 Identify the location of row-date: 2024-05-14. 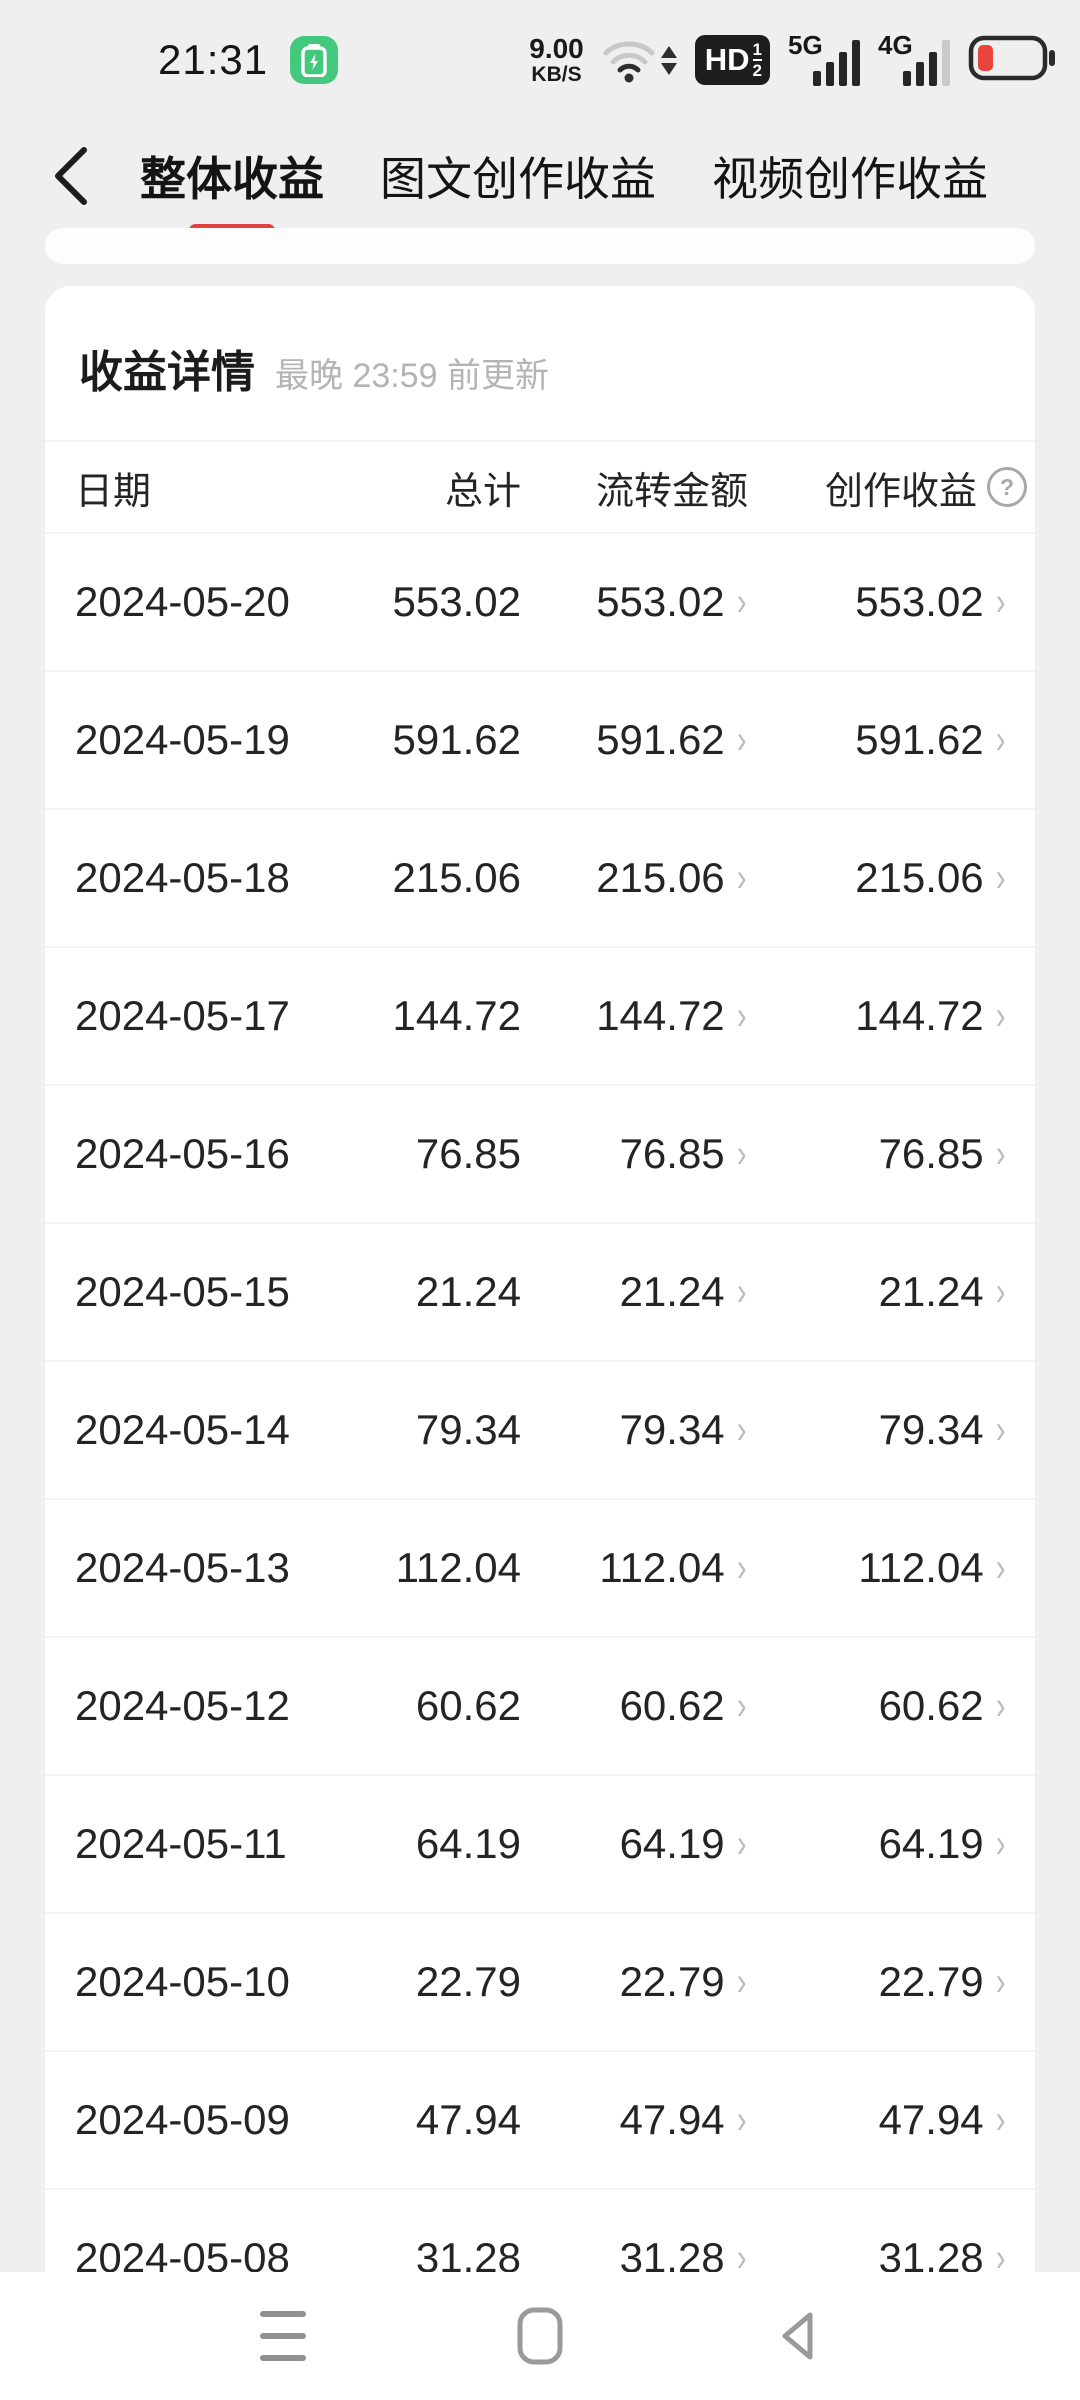
(182, 1429).